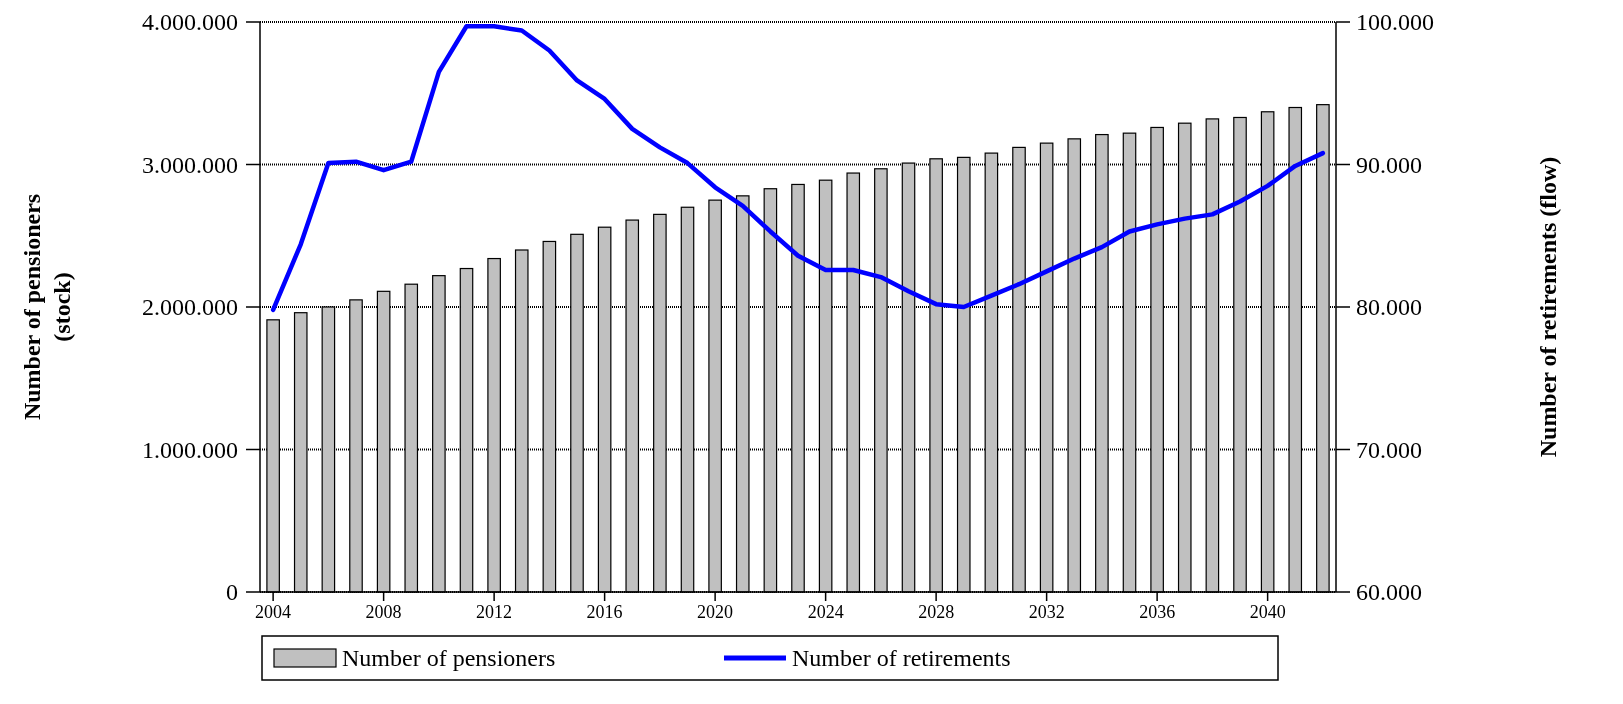 This screenshot has width=1623, height=704. Describe the element at coordinates (1046, 612) in the screenshot. I see `x-tick-label: 2032` at that location.